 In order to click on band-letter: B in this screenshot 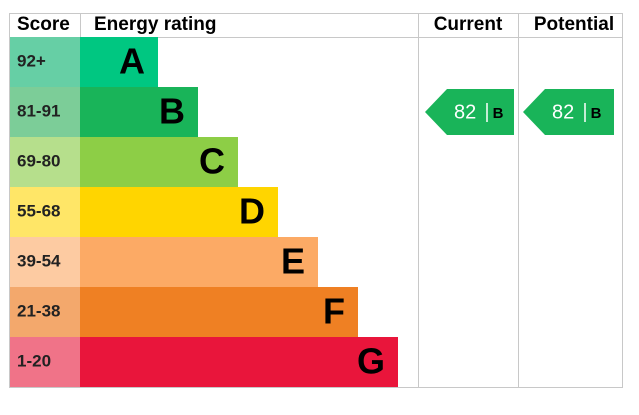, I will do `click(172, 111)`.